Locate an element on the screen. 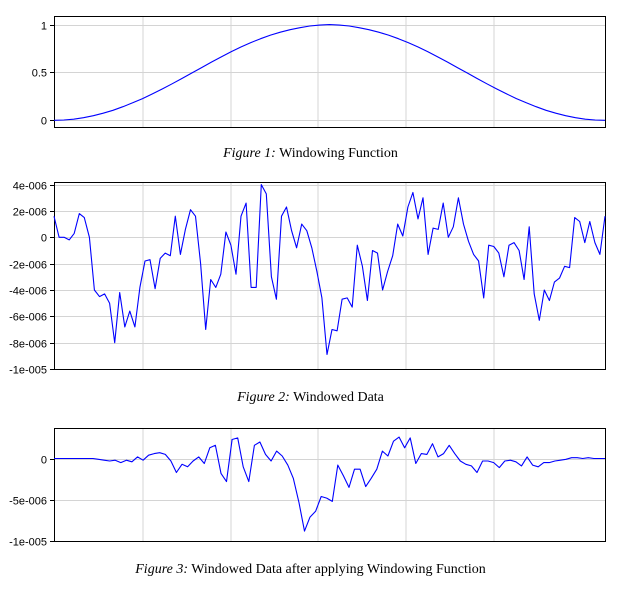  figure-3-caption-prefix: Figure 3: is located at coordinates (161, 569).